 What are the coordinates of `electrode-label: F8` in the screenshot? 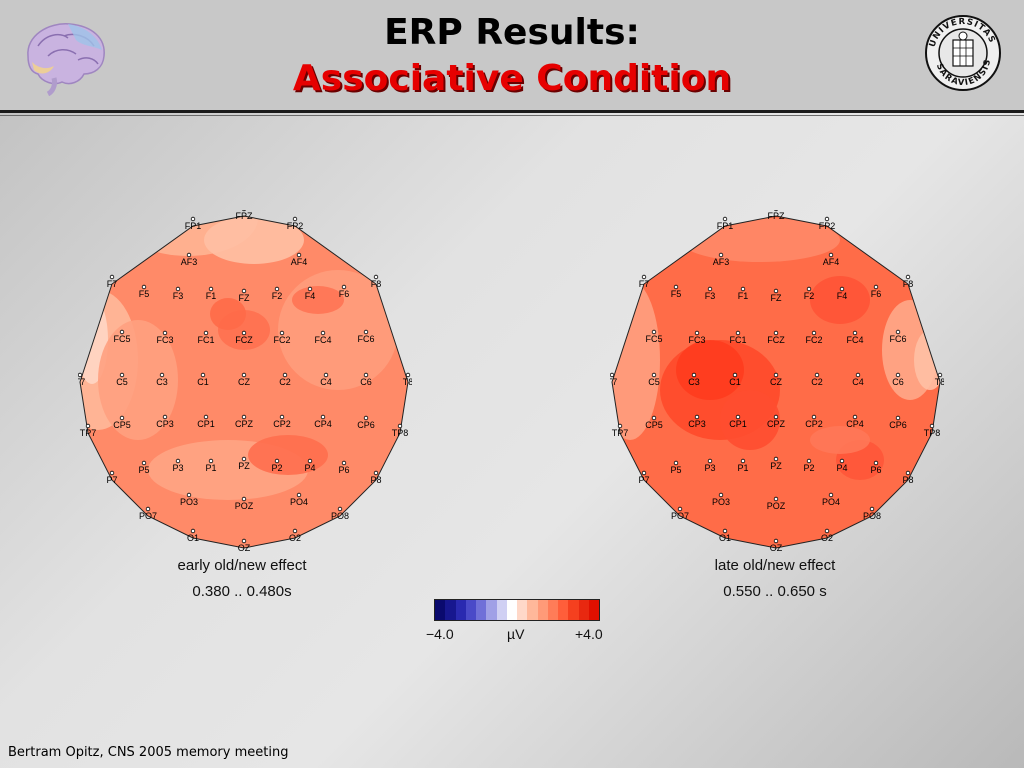 It's located at (376, 284).